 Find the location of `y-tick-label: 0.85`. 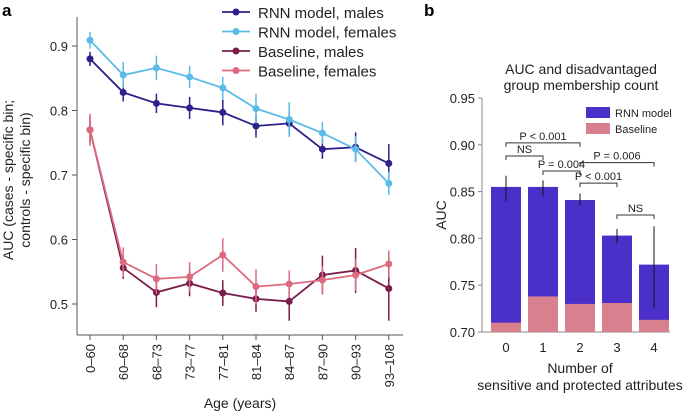

y-tick-label: 0.85 is located at coordinates (462, 192).